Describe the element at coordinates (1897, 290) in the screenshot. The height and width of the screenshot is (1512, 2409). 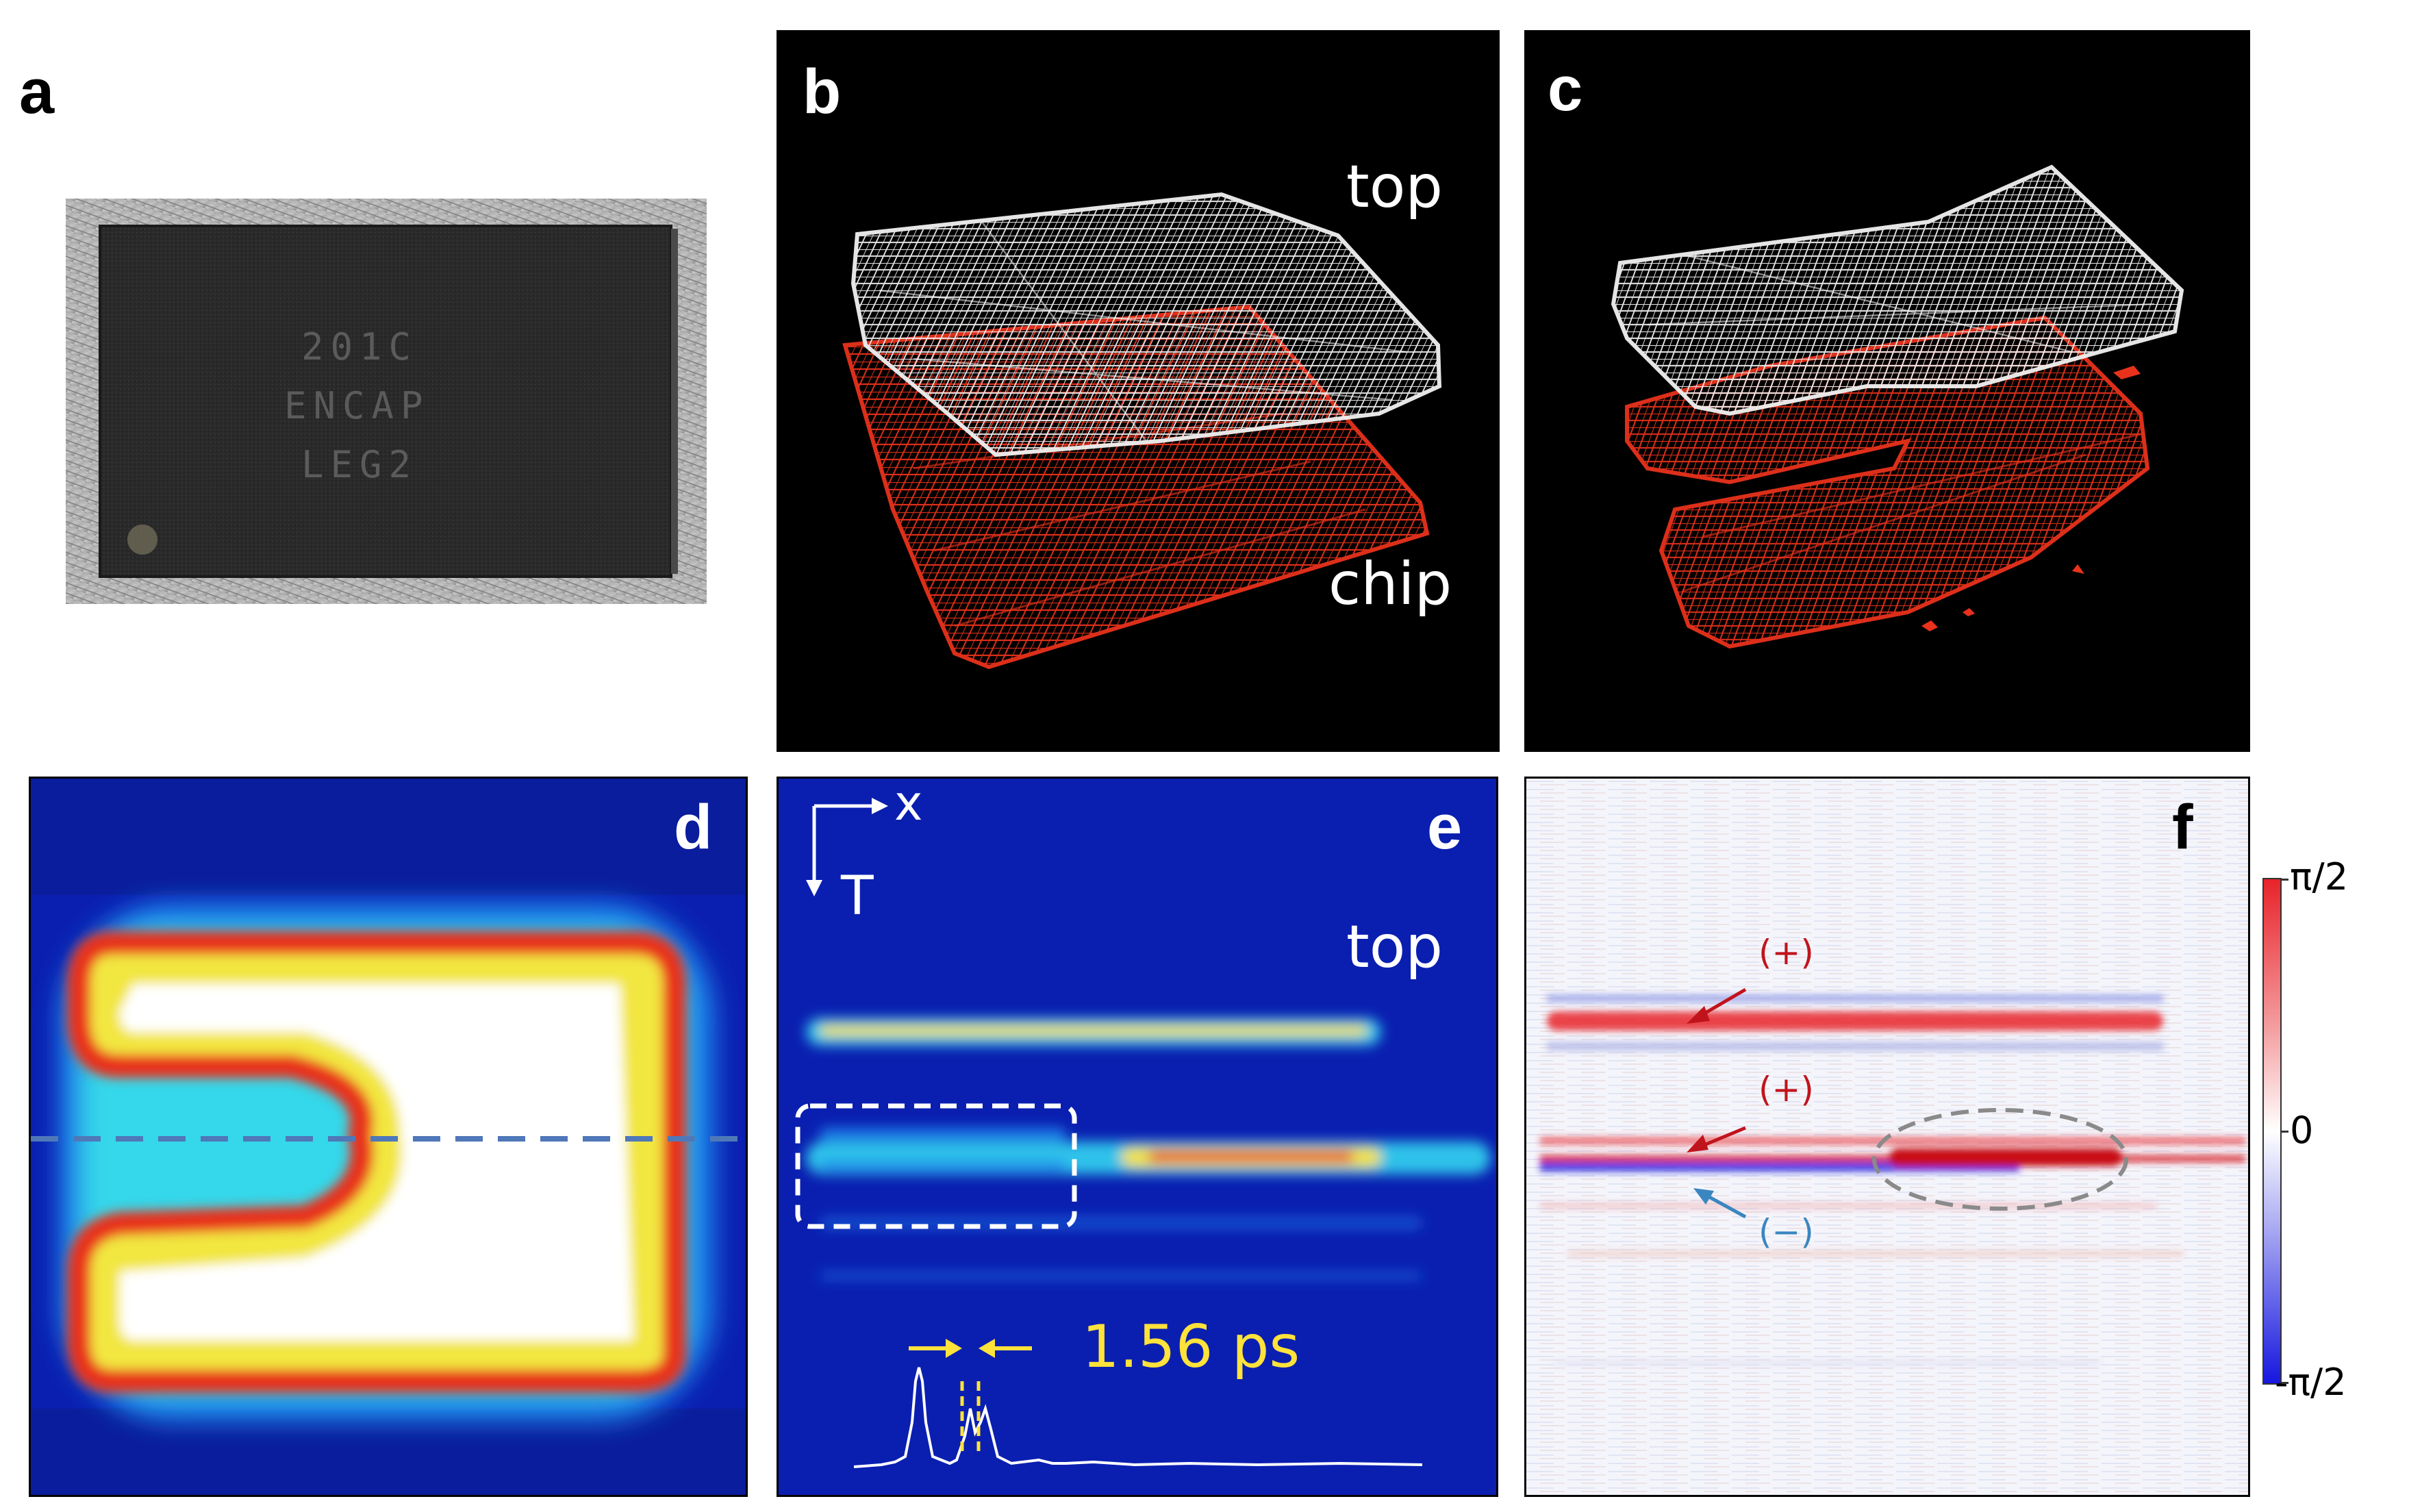
I see `top-mesh-c` at that location.